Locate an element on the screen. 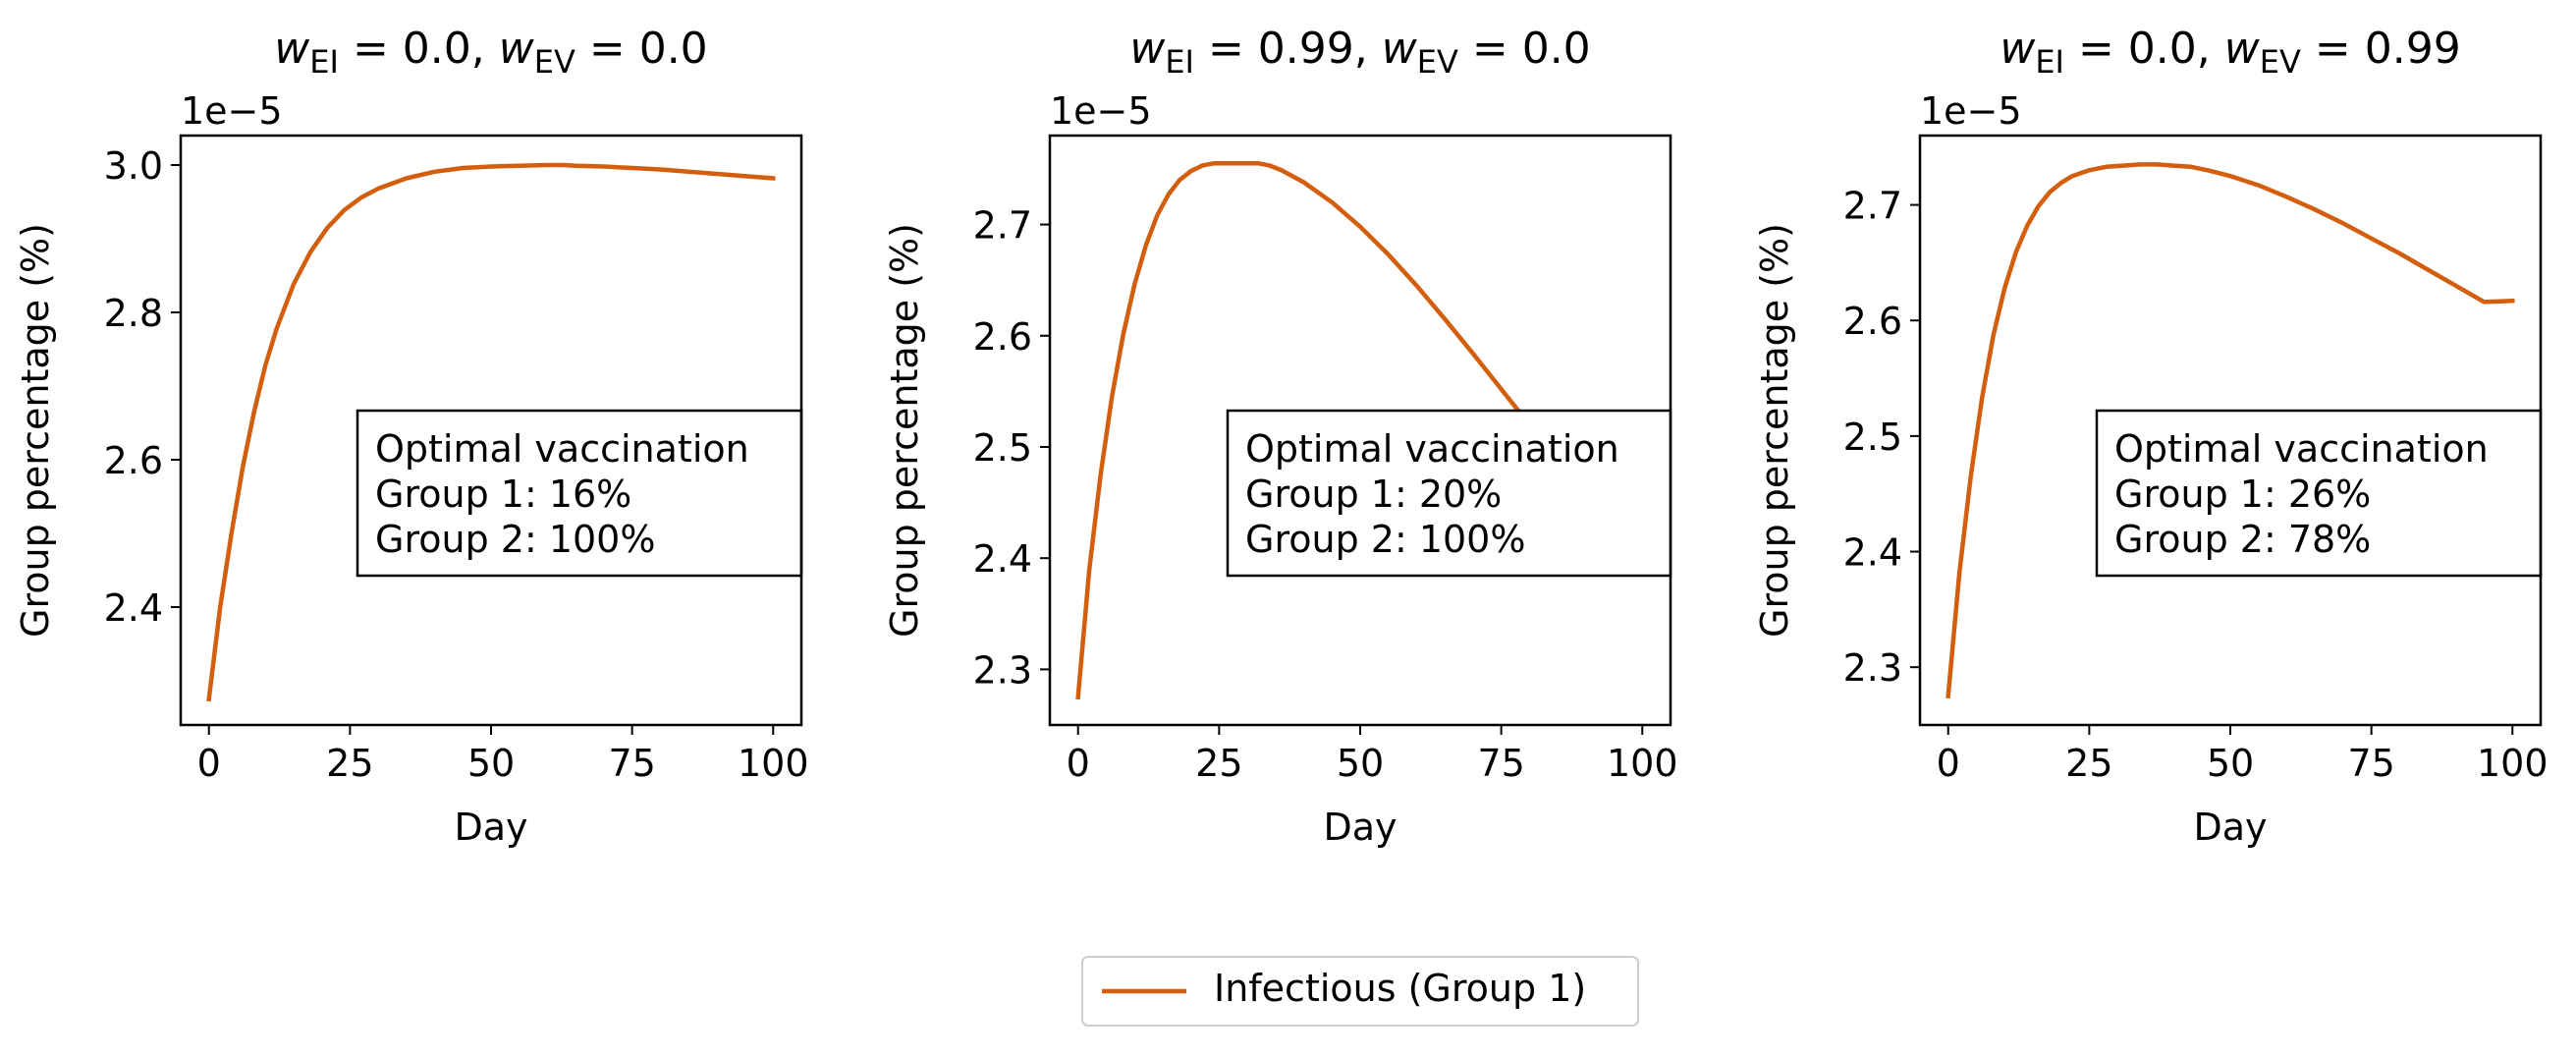  legend: Infectious (Group 1) is located at coordinates (1360, 991).